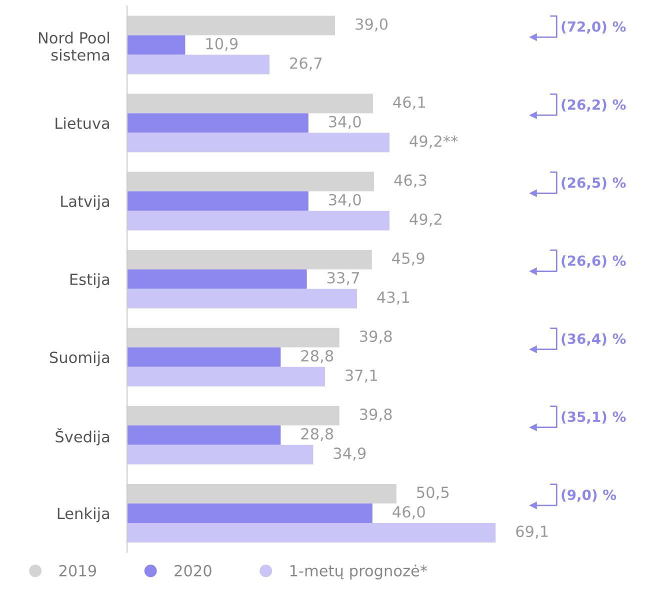 Image resolution: width=645 pixels, height=597 pixels. What do you see at coordinates (434, 142) in the screenshot?
I see `data-label: 49,2**` at bounding box center [434, 142].